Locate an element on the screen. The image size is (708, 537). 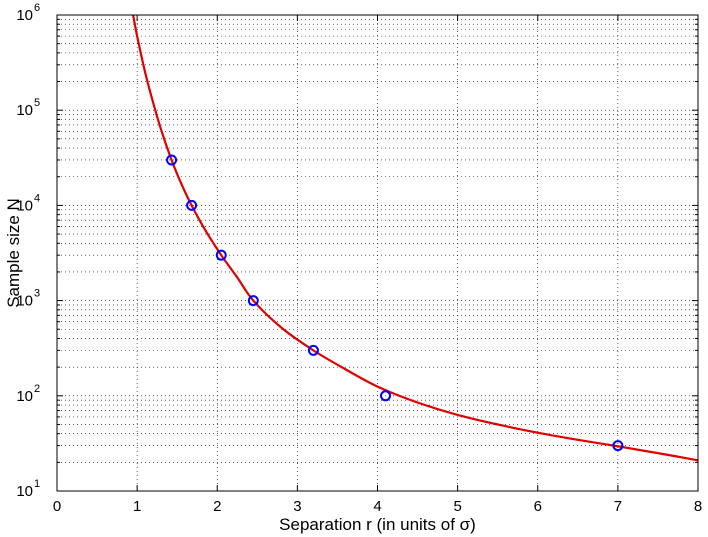
y-tick-label-exponent: 2 is located at coordinates (37, 389).